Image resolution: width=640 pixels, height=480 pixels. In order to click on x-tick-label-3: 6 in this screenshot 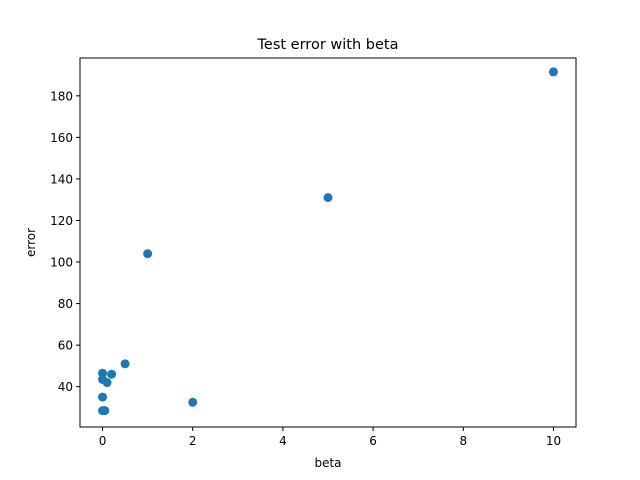, I will do `click(373, 441)`.